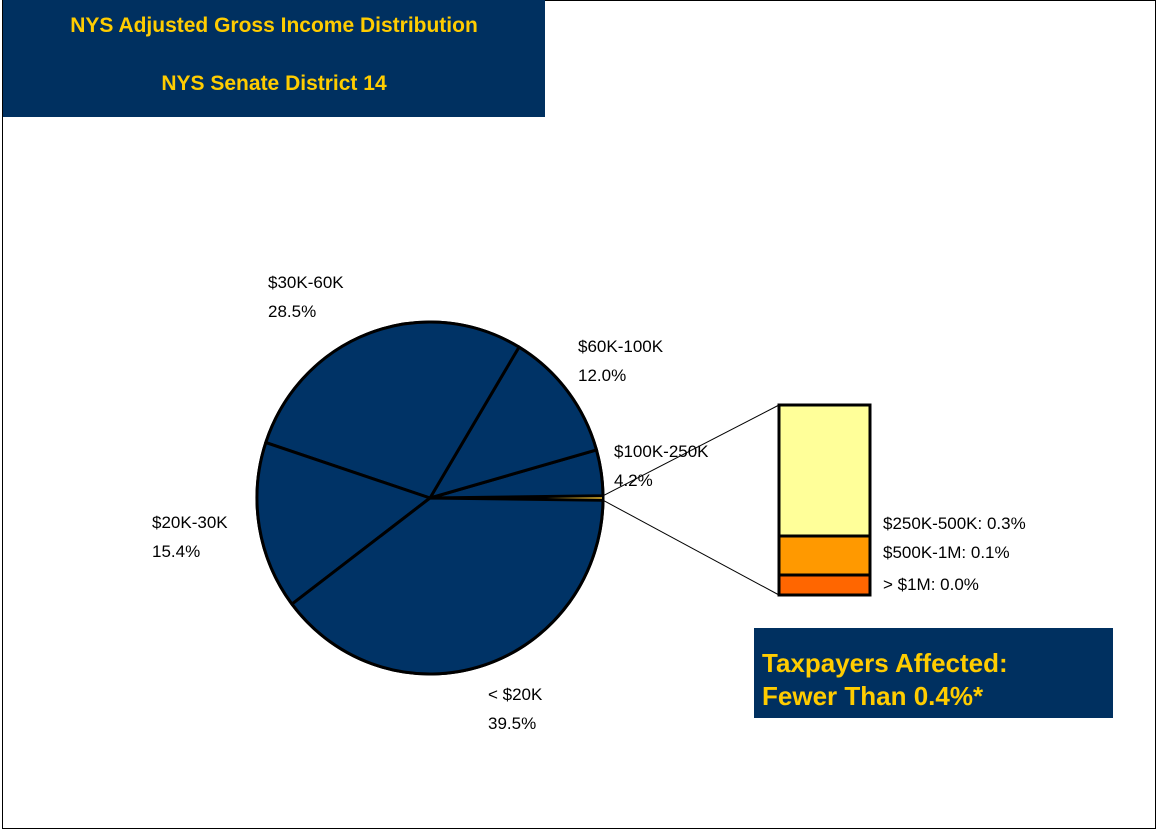 The image size is (1160, 831). Describe the element at coordinates (392, 410) in the screenshot. I see `slice-30k-60k` at that location.